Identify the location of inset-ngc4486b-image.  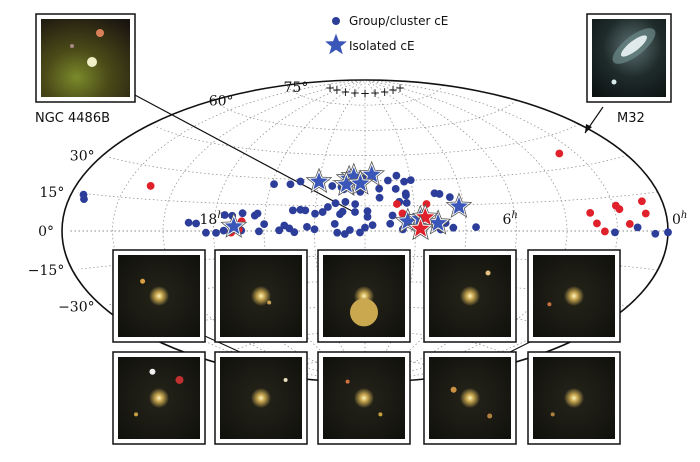
(85, 58).